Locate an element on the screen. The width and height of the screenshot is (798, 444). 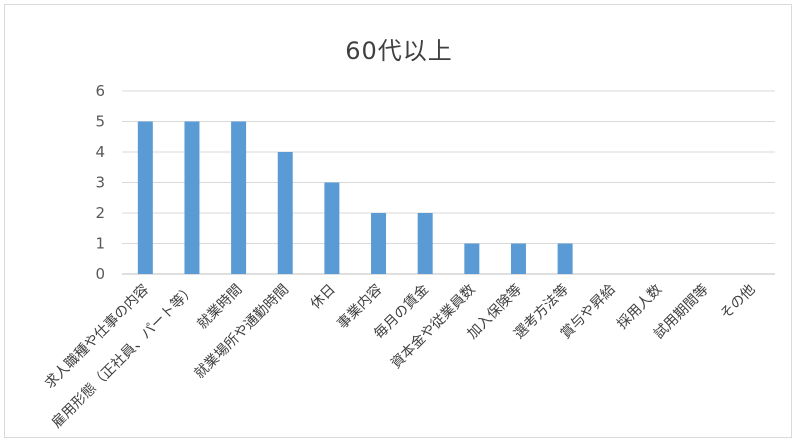
x-category-label-13: その他 is located at coordinates (737, 302).